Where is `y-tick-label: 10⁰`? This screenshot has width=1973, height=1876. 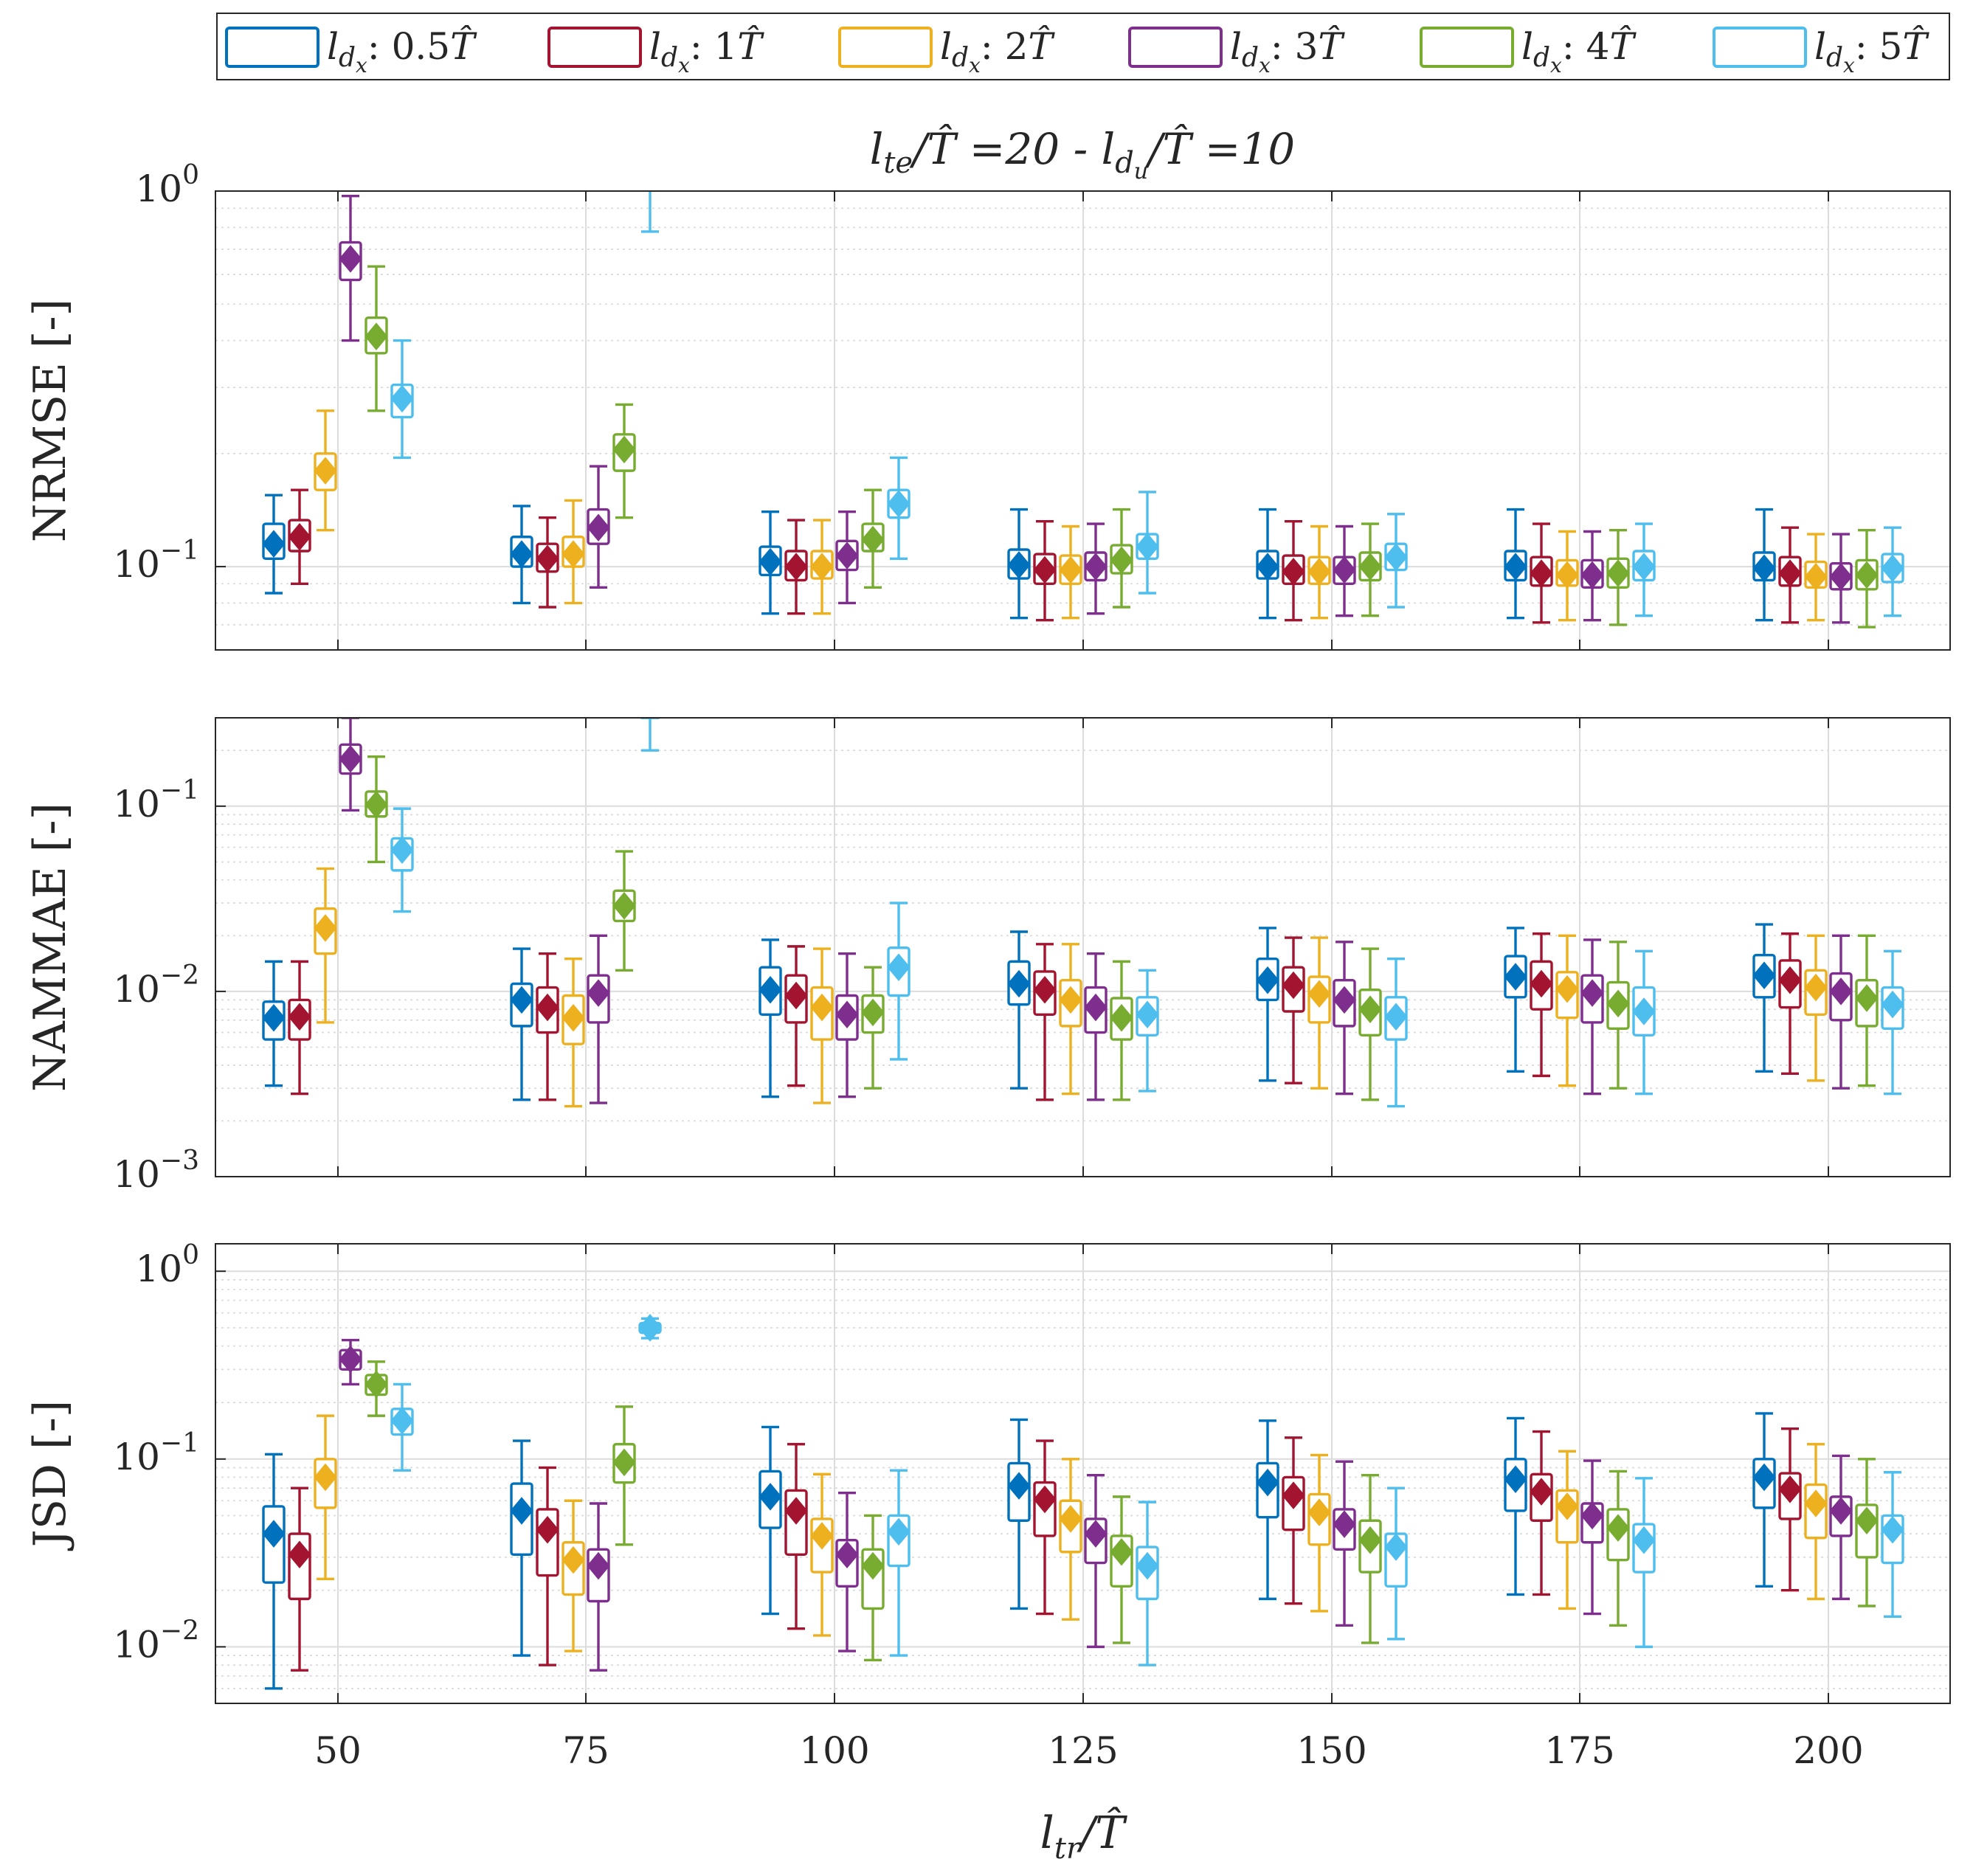 y-tick-label: 10⁰ is located at coordinates (167, 185).